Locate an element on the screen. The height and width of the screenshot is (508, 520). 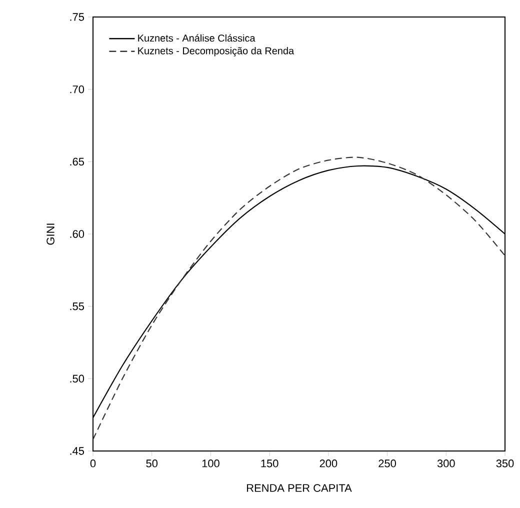
x-tick-label: 50 is located at coordinates (152, 464).